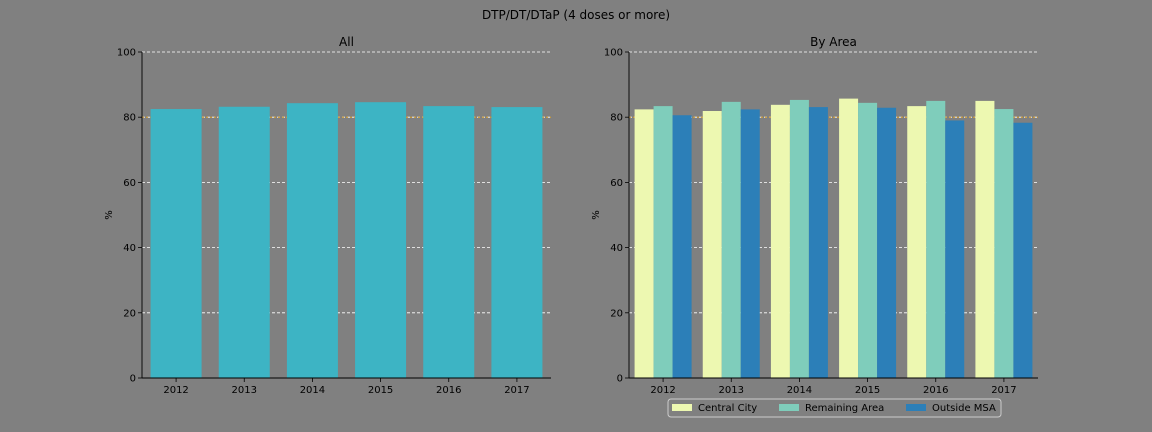  Describe the element at coordinates (616, 183) in the screenshot. I see `chart-by-area-ytick-label: 60` at that location.